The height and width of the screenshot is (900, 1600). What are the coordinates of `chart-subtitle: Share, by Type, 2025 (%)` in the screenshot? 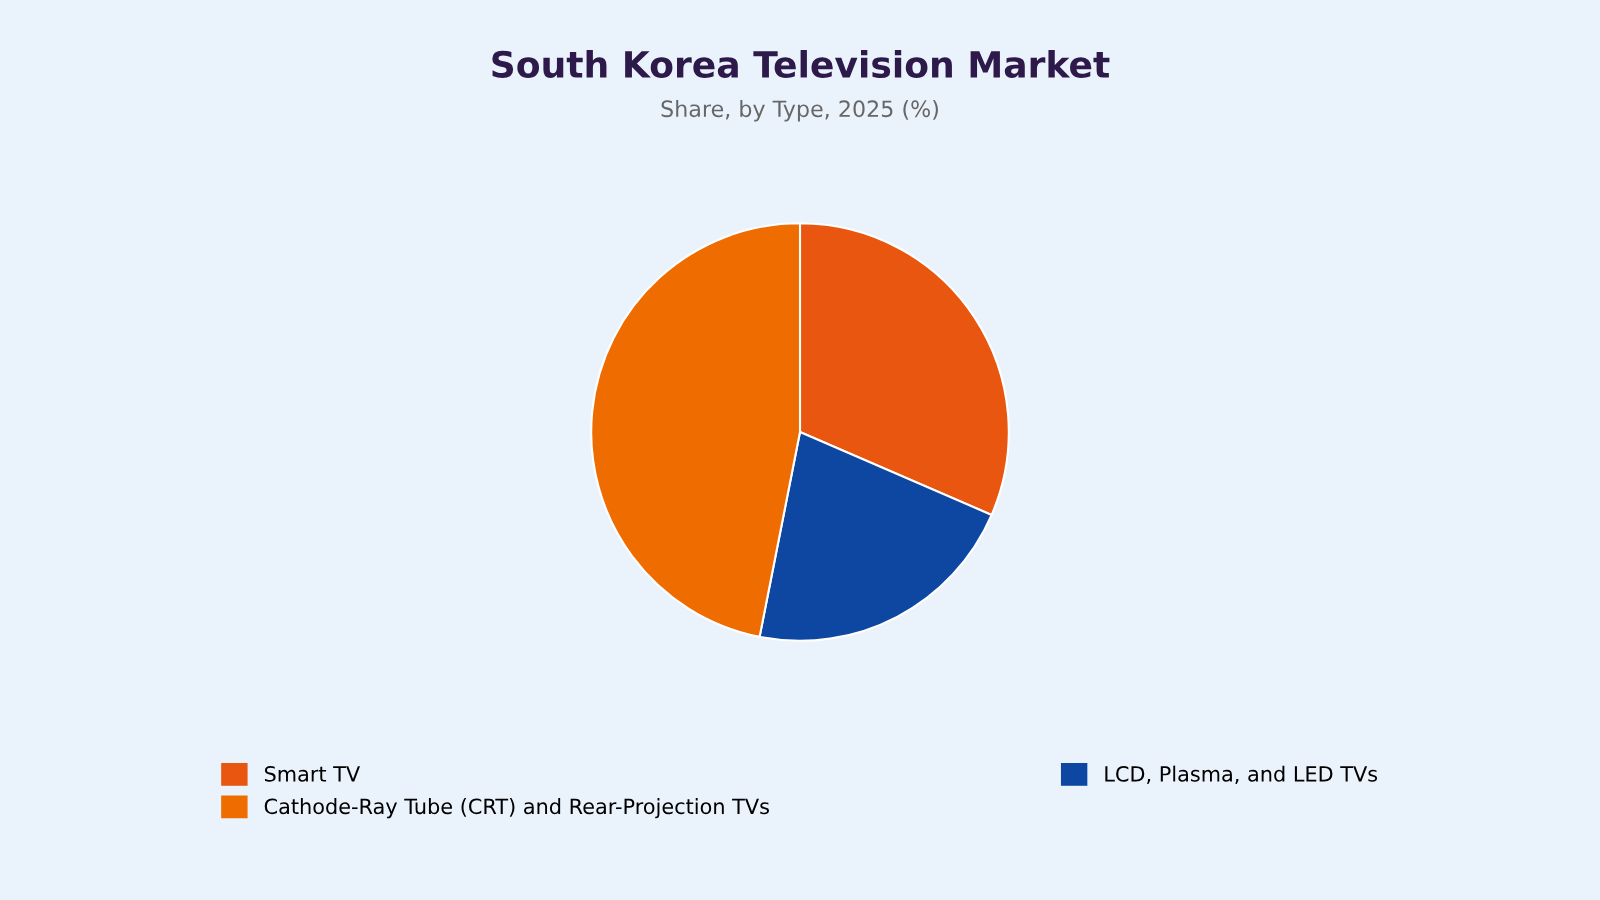 It's located at (799, 110).